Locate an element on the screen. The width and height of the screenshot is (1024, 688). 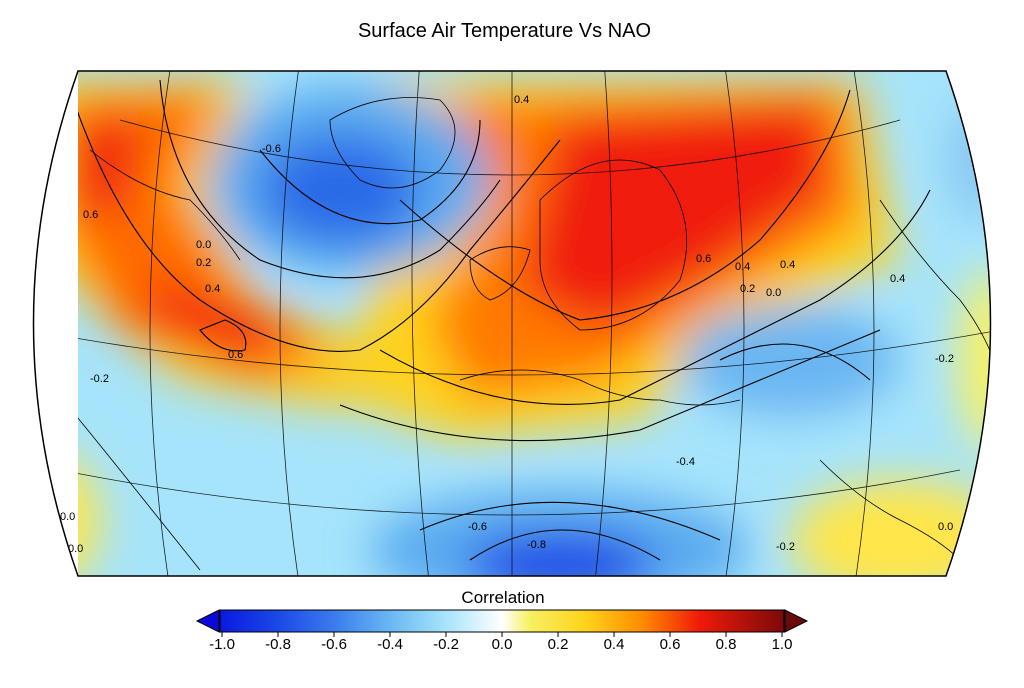
colorbar-tick-label: -0.2 is located at coordinates (446, 644).